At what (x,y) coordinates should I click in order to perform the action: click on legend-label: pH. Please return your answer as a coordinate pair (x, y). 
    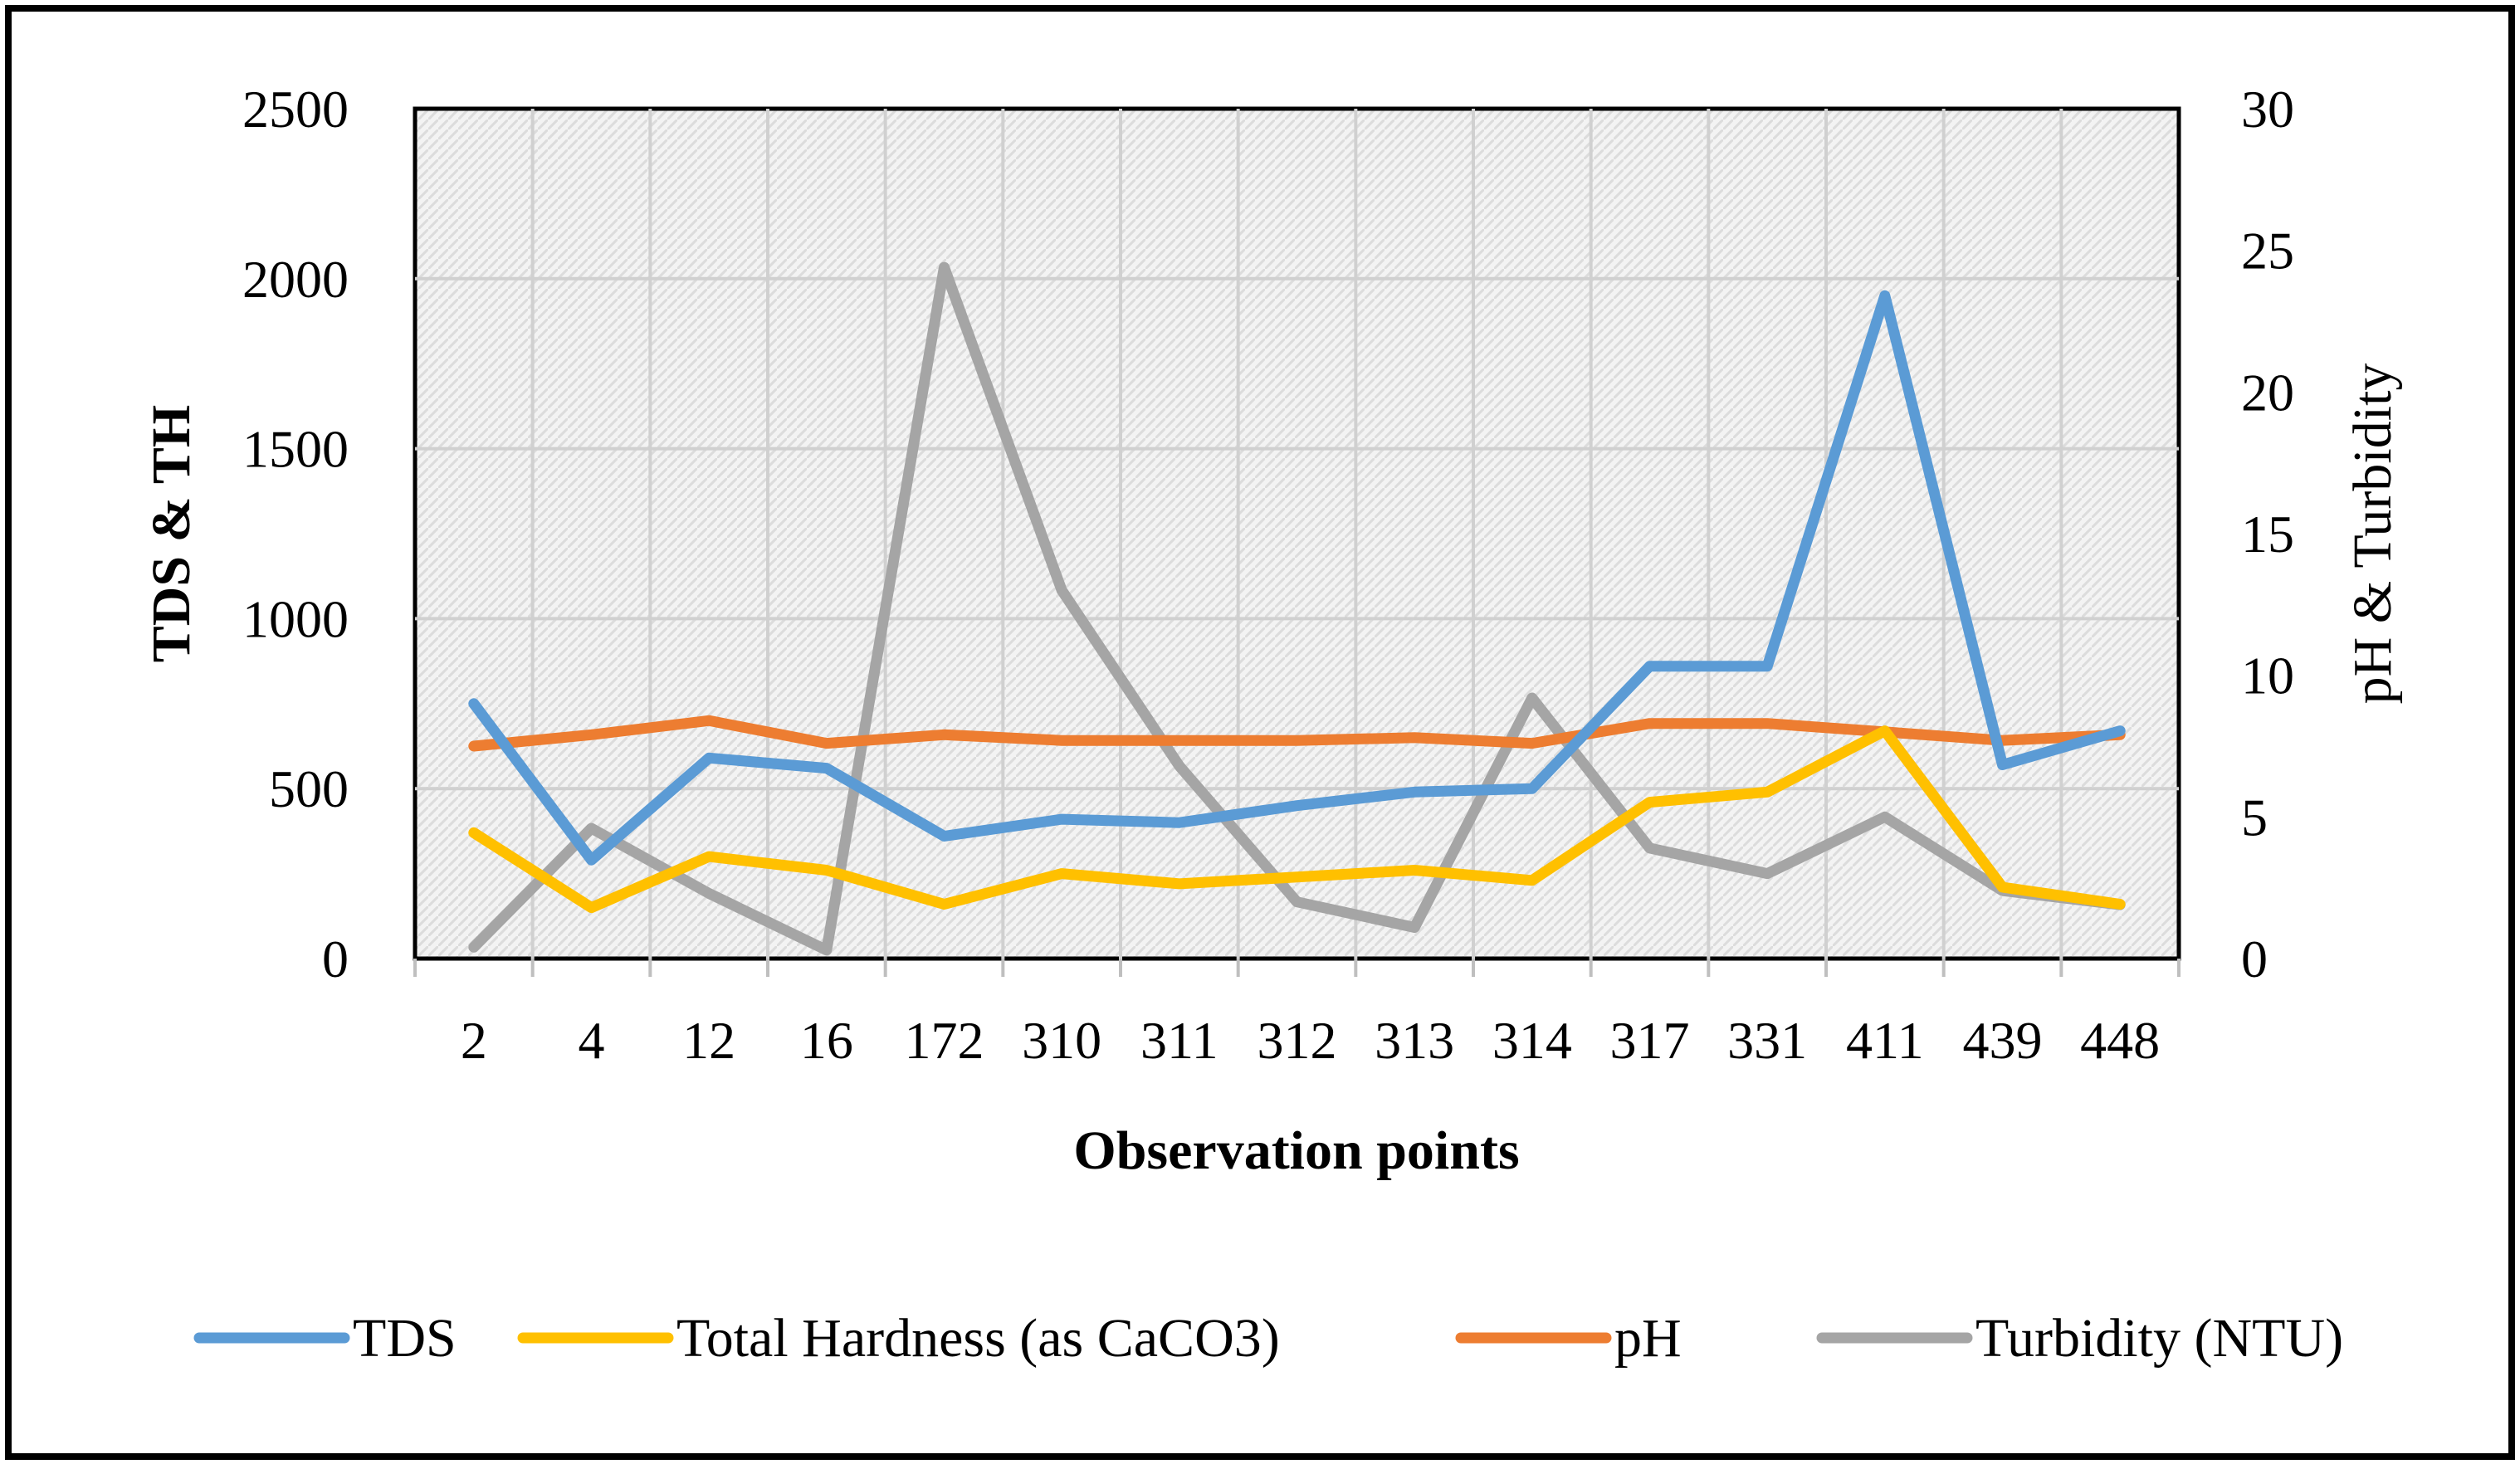
    Looking at the image, I should click on (1648, 1338).